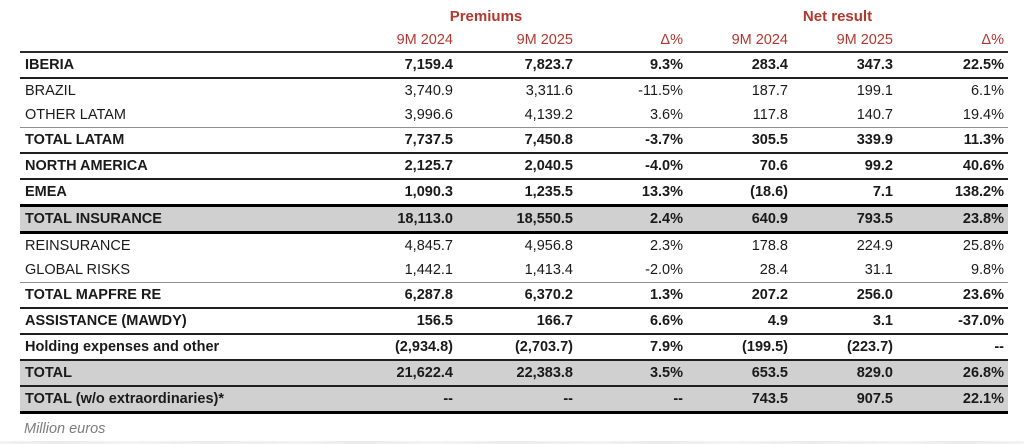 This screenshot has height=444, width=1024. What do you see at coordinates (844, 295) in the screenshot?
I see `value-cell: 256.0` at bounding box center [844, 295].